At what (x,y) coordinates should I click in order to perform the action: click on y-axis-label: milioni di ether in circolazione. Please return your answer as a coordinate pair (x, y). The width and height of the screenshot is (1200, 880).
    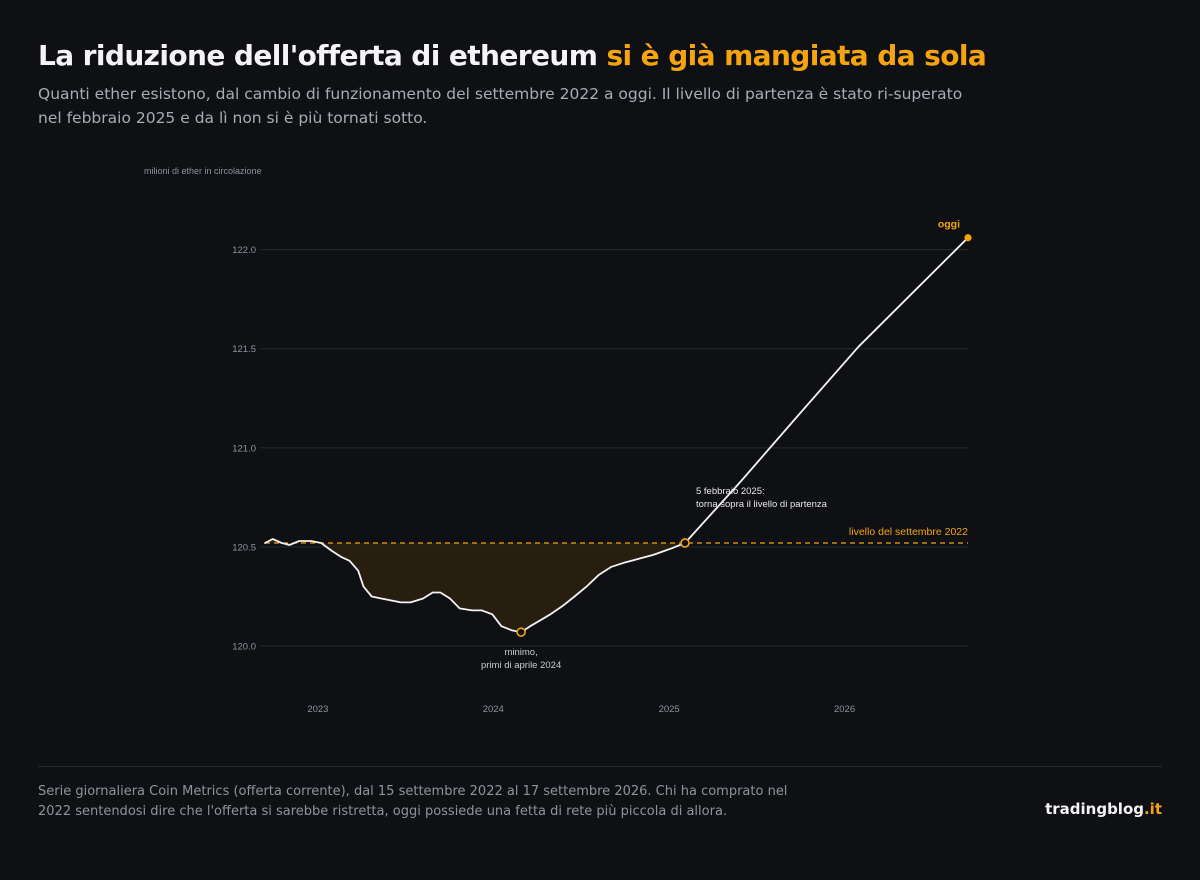
    Looking at the image, I should click on (203, 171).